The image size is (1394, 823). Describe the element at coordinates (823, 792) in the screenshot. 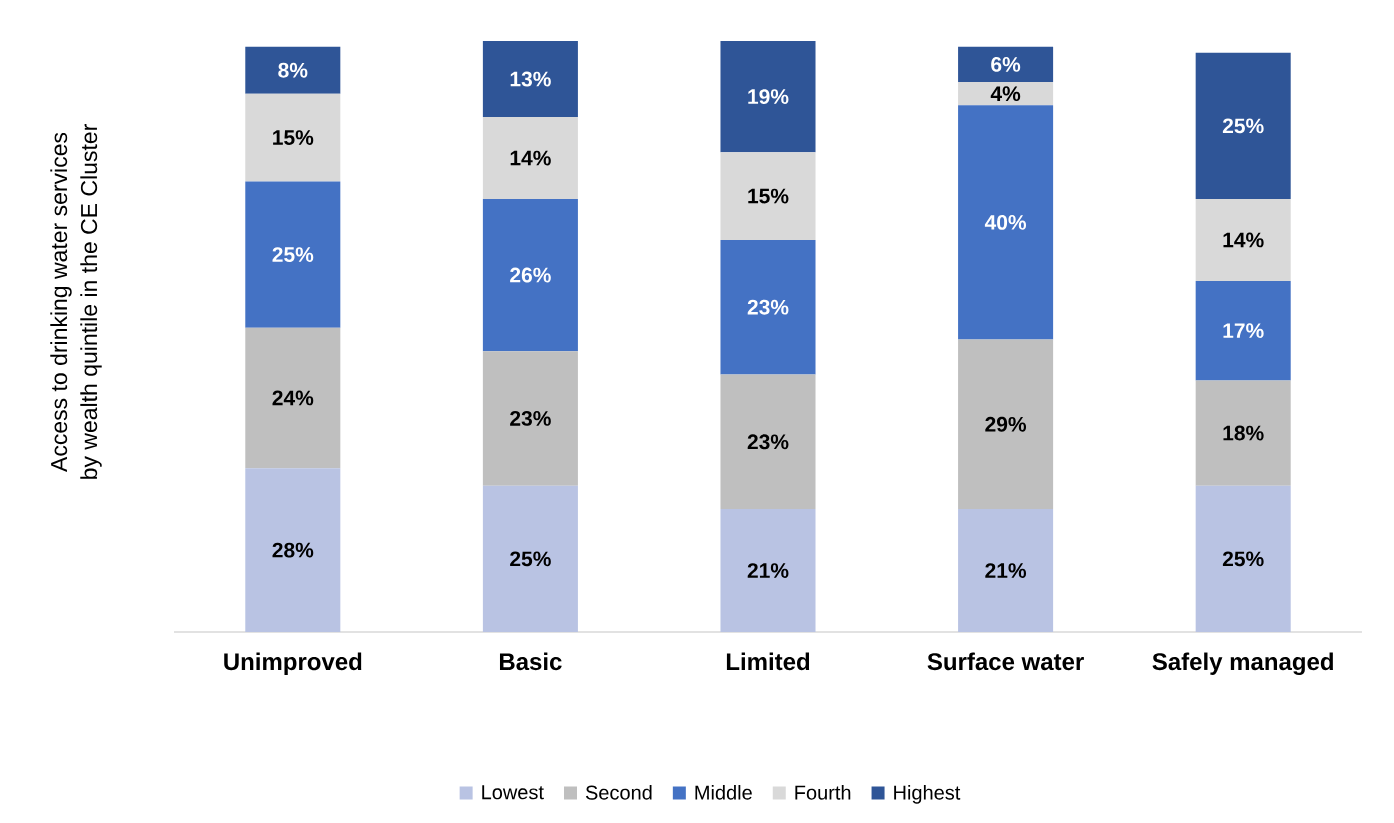

I see `legend-label: Fourth` at that location.